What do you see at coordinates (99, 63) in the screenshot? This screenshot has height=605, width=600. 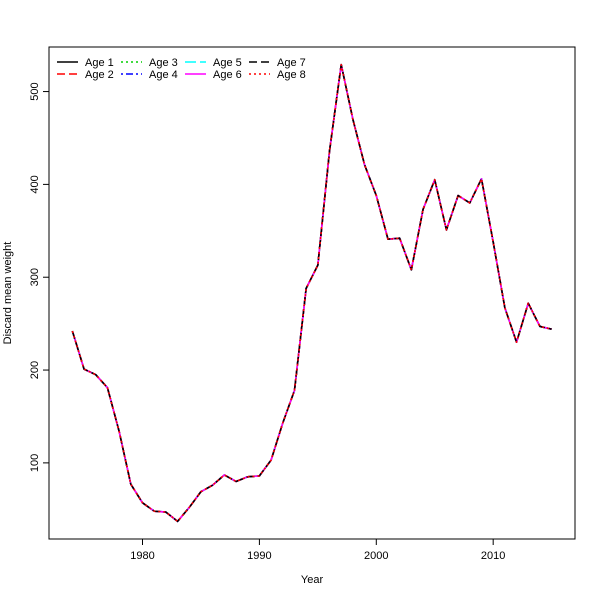 I see `legend-label-age-1: Age 1` at bounding box center [99, 63].